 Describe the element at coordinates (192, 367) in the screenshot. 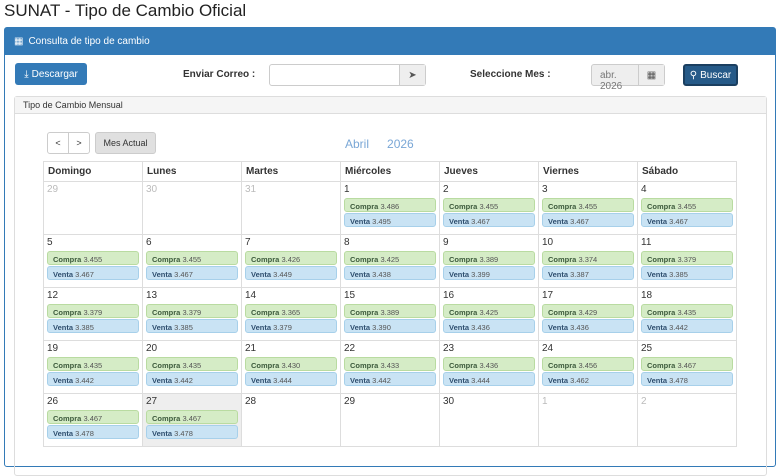

I see `calendar-day: 20 Compra 3.435 Venta 3.442` at that location.